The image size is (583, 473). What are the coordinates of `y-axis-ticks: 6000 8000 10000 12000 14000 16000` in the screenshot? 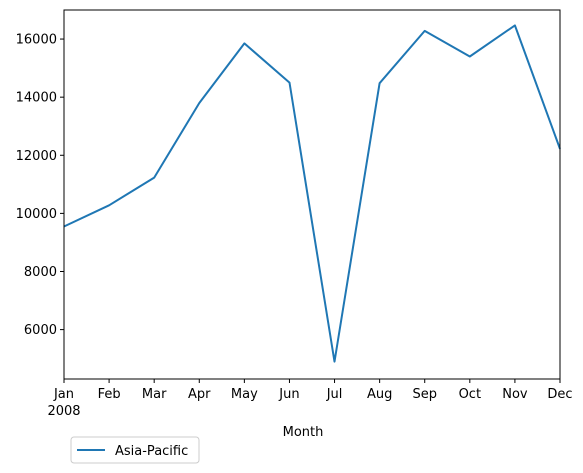 It's located at (40, 185).